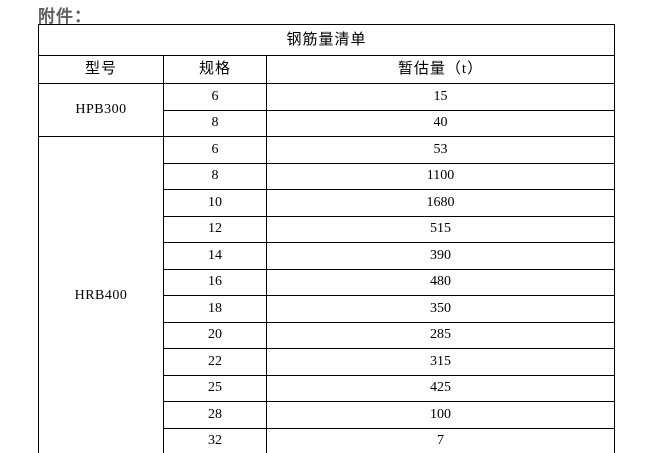  I want to click on table-row: 10 1680, so click(327, 203).